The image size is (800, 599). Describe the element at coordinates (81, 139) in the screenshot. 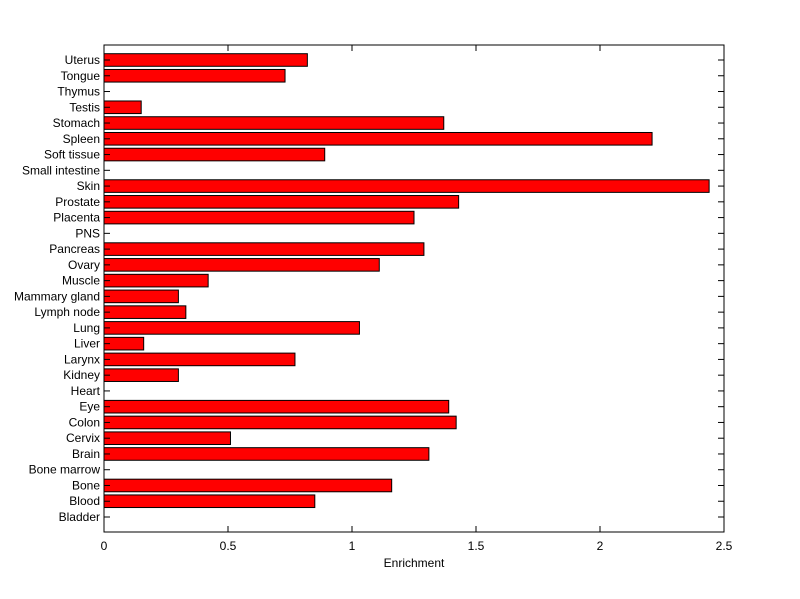

I see `y-tick-label: Spleen` at that location.